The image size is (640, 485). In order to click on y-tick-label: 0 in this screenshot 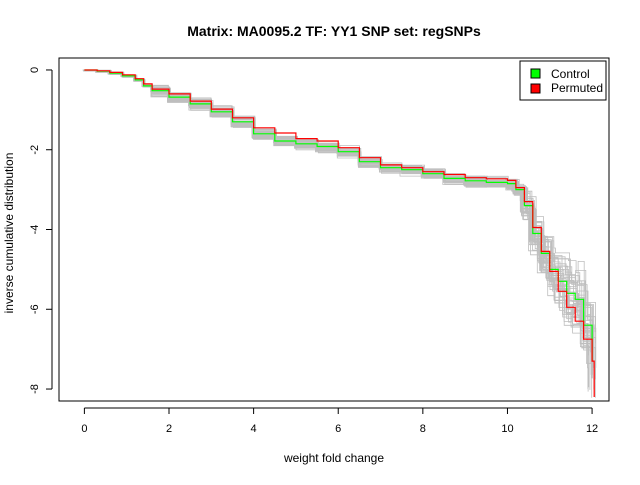, I will do `click(35, 70)`.